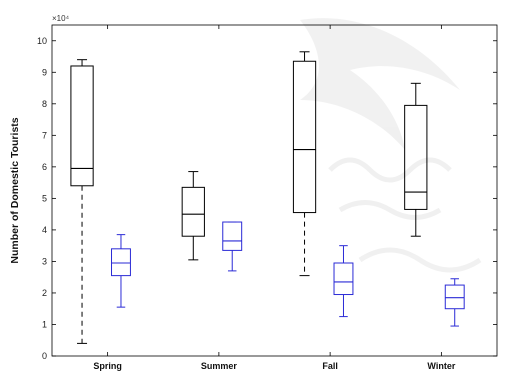  Describe the element at coordinates (42, 41) in the screenshot. I see `y-tick-label: 10` at that location.